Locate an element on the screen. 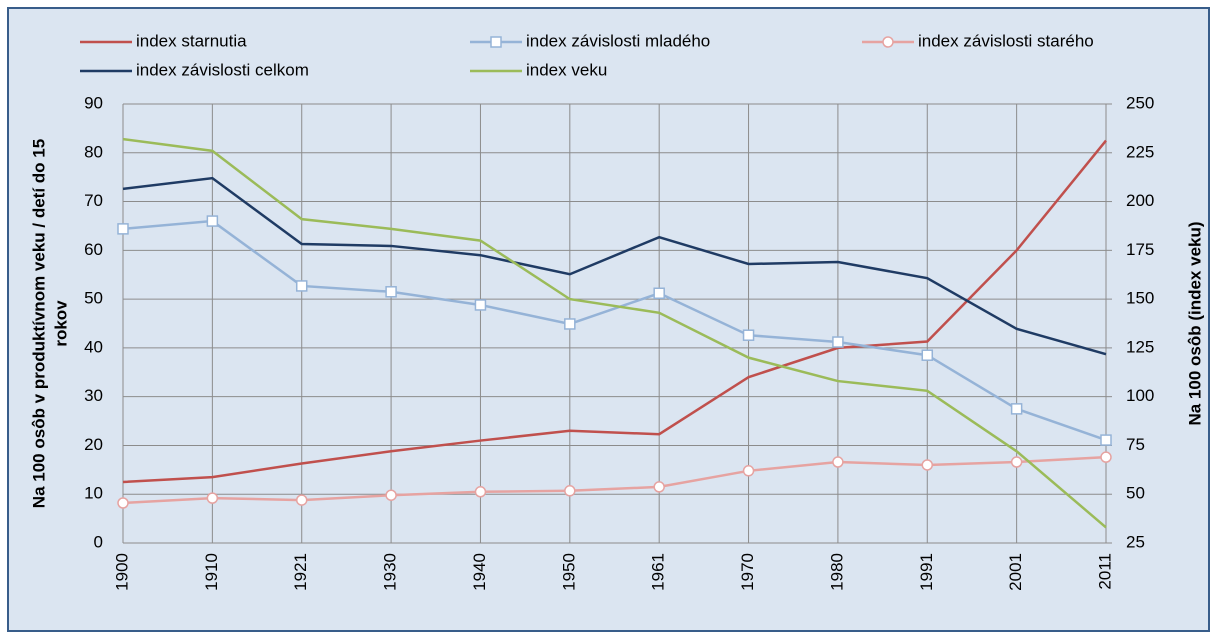 The image size is (1217, 640). y-tick-label: 40 is located at coordinates (93, 346).